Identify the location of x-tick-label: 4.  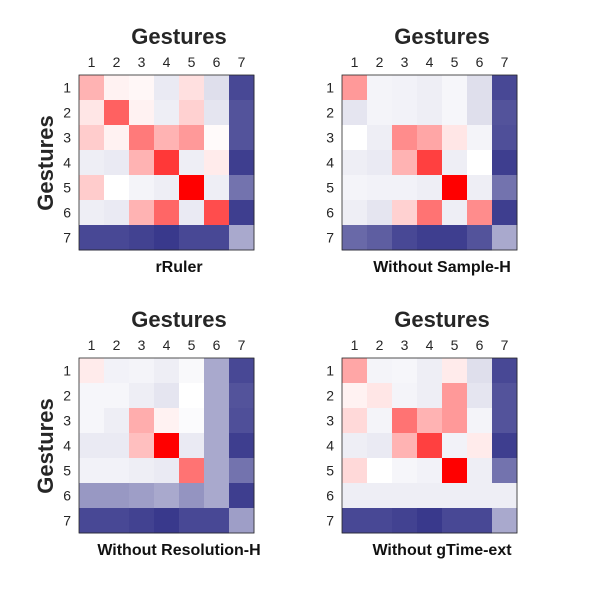
(430, 62).